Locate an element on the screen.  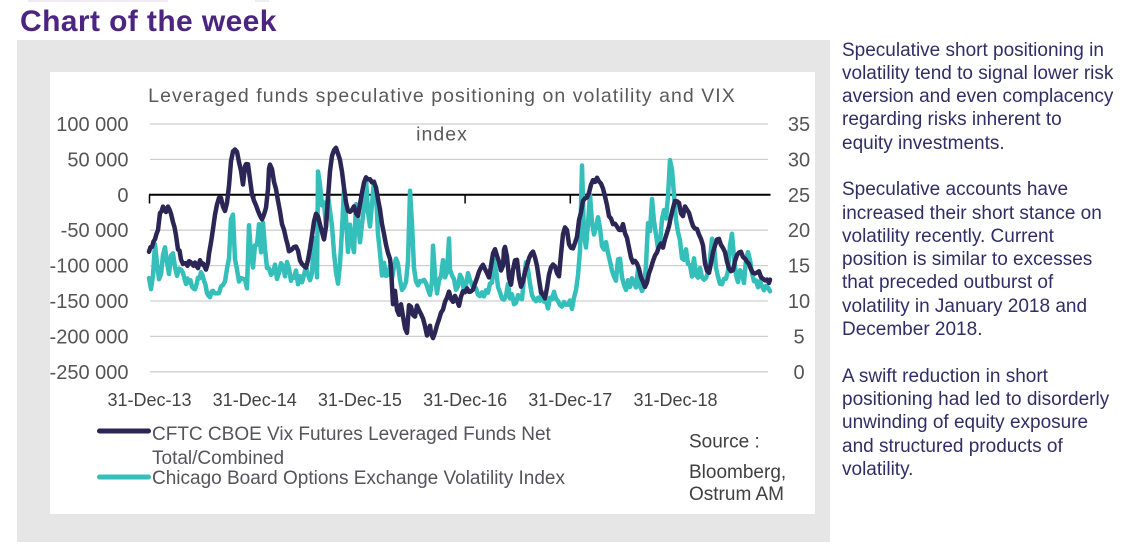
svg-text: 31-Dec-15 is located at coordinates (360, 400).